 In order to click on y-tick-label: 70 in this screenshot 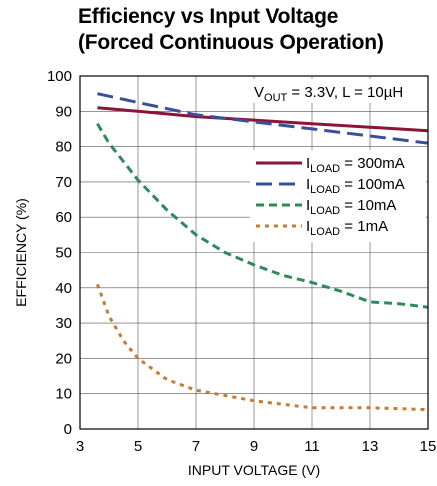, I will do `click(63, 182)`.